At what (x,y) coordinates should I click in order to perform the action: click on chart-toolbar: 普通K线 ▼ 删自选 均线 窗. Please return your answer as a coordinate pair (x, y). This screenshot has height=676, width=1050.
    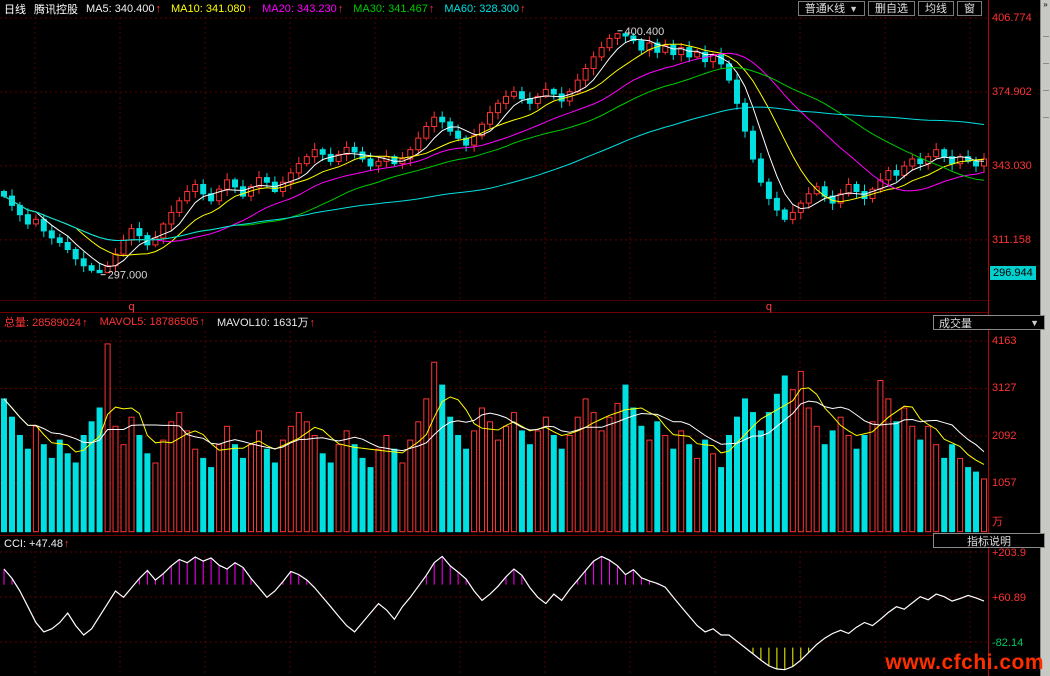
    Looking at the image, I should click on (892, 8).